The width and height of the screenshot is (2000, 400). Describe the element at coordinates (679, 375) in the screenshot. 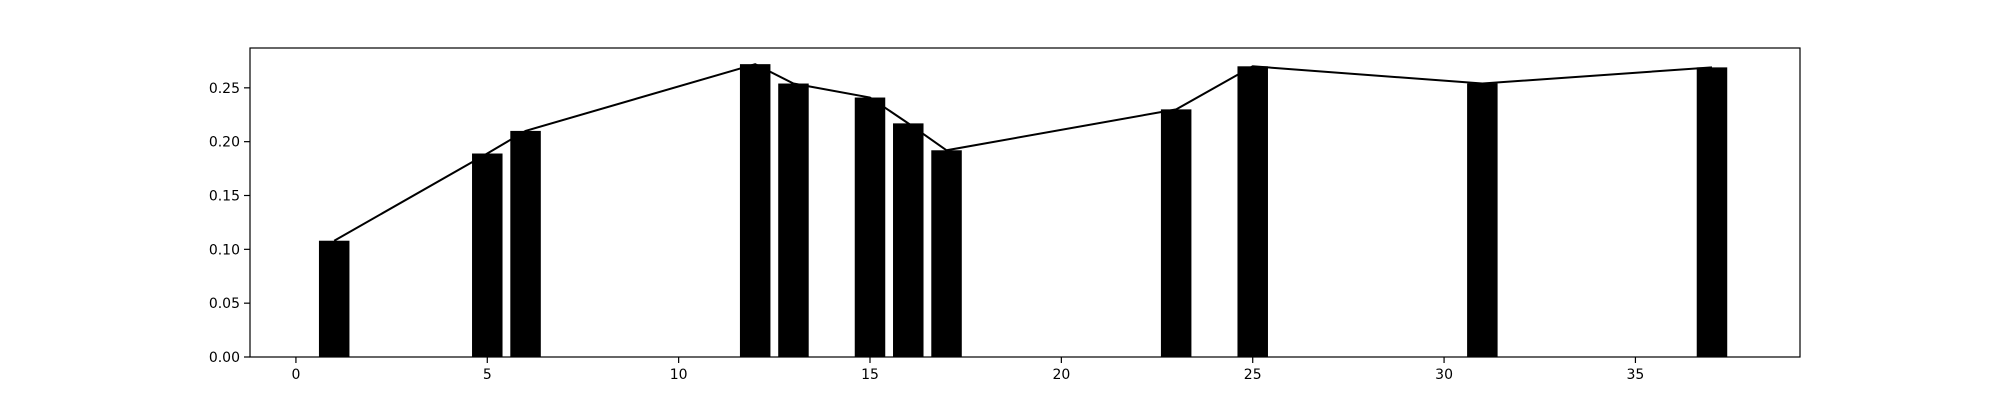

I see `x-tick-label: 10` at that location.